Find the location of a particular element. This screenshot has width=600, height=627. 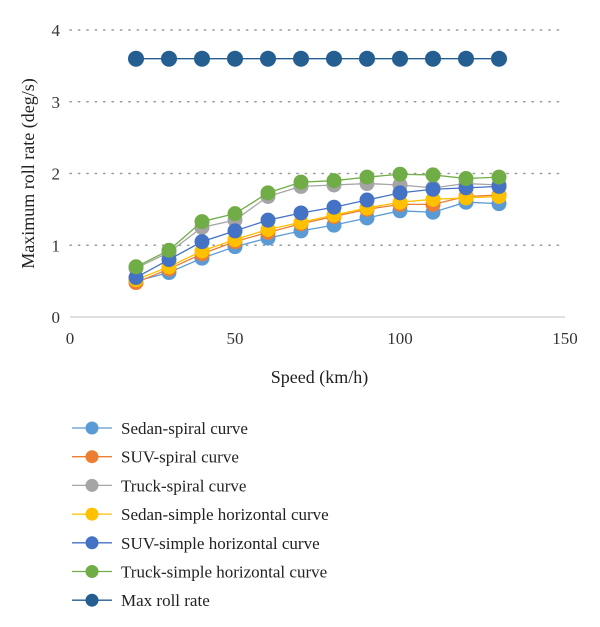

legend-label-1: Sedan-spiral curve is located at coordinates (184, 428).